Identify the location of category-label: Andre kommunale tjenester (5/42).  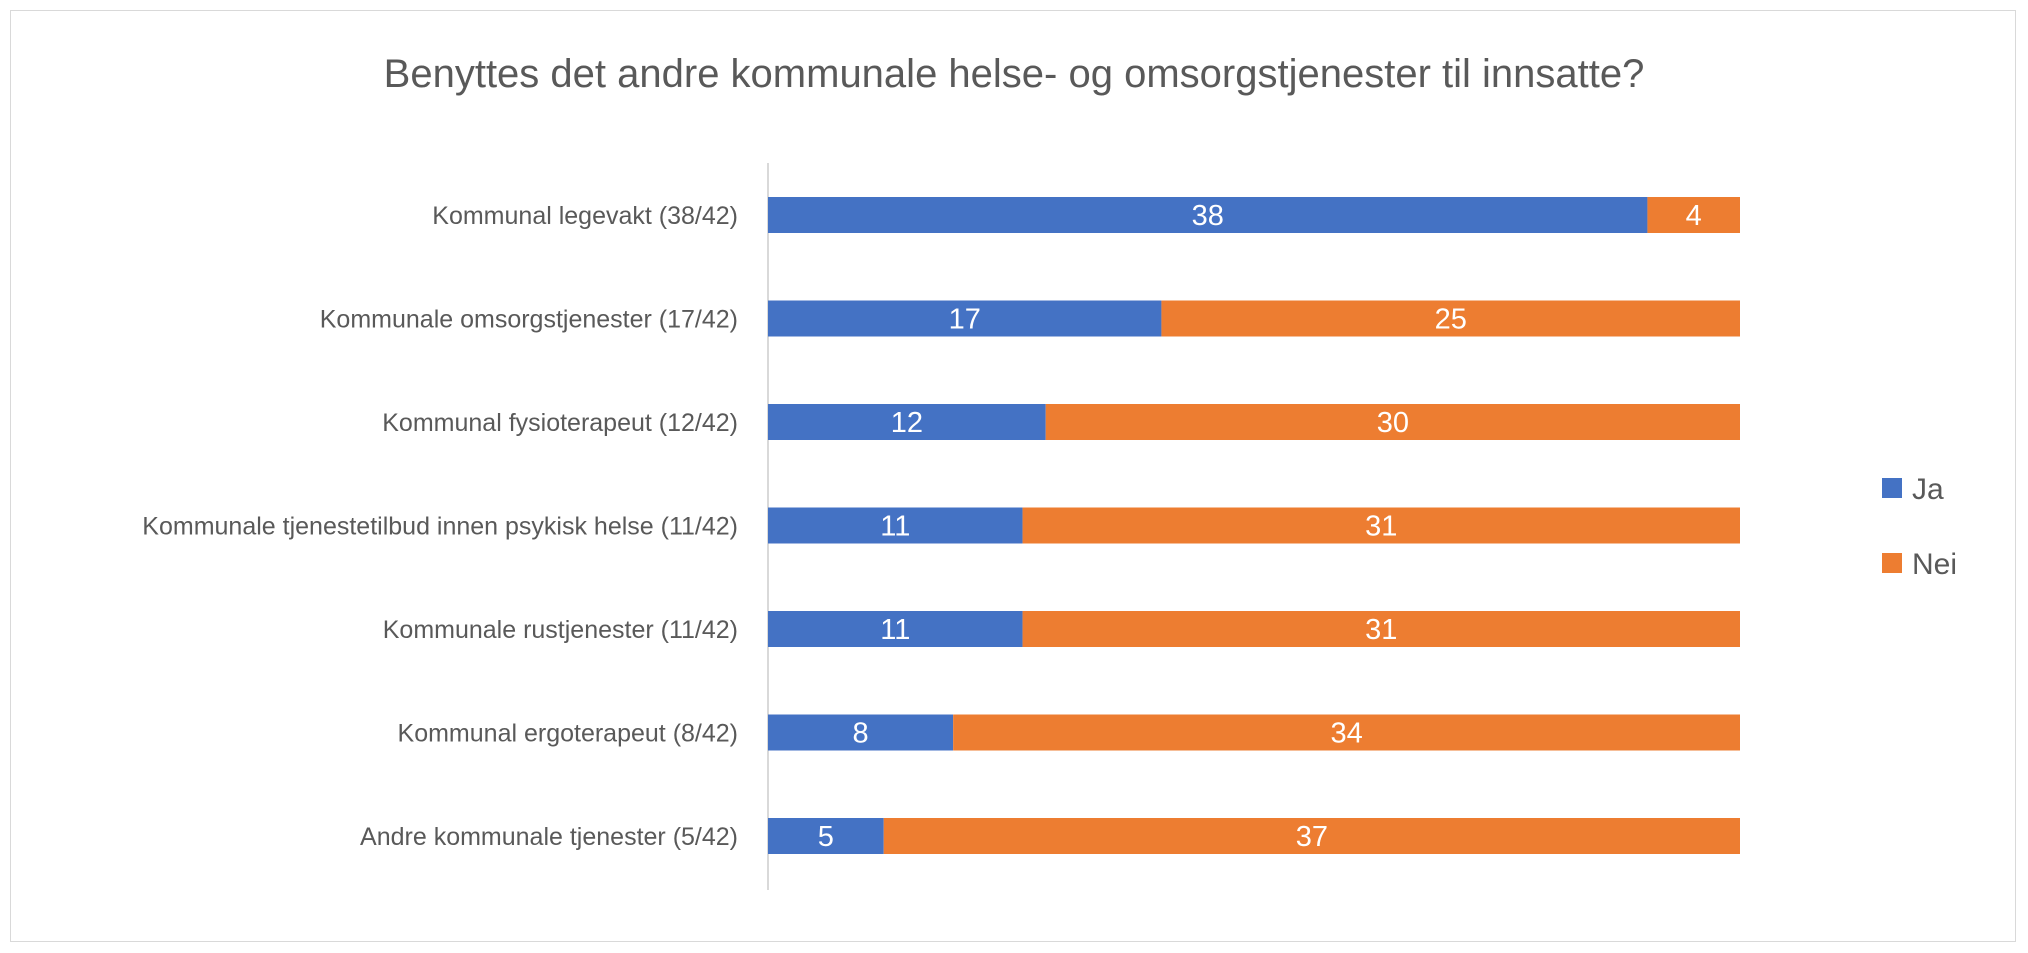
(549, 837).